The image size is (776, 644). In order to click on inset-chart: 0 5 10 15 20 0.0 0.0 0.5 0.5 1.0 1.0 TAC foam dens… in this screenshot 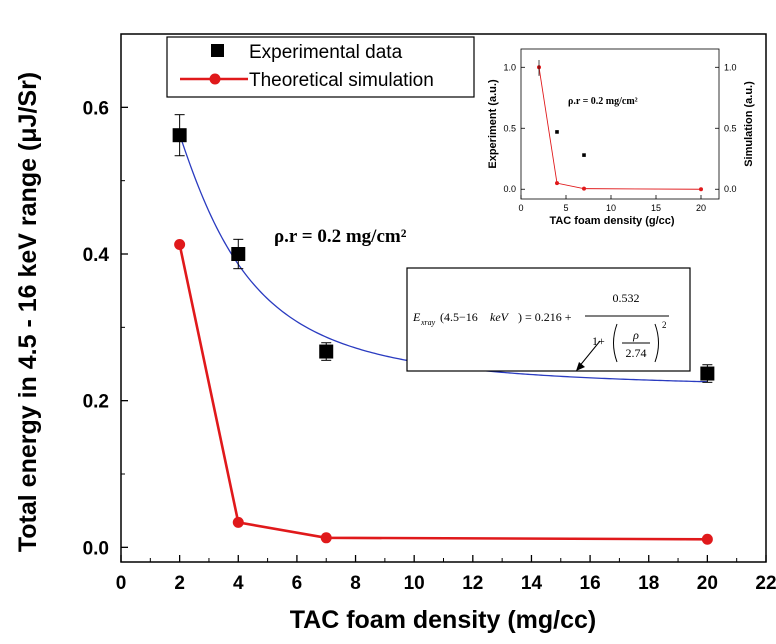, I will do `click(620, 138)`.